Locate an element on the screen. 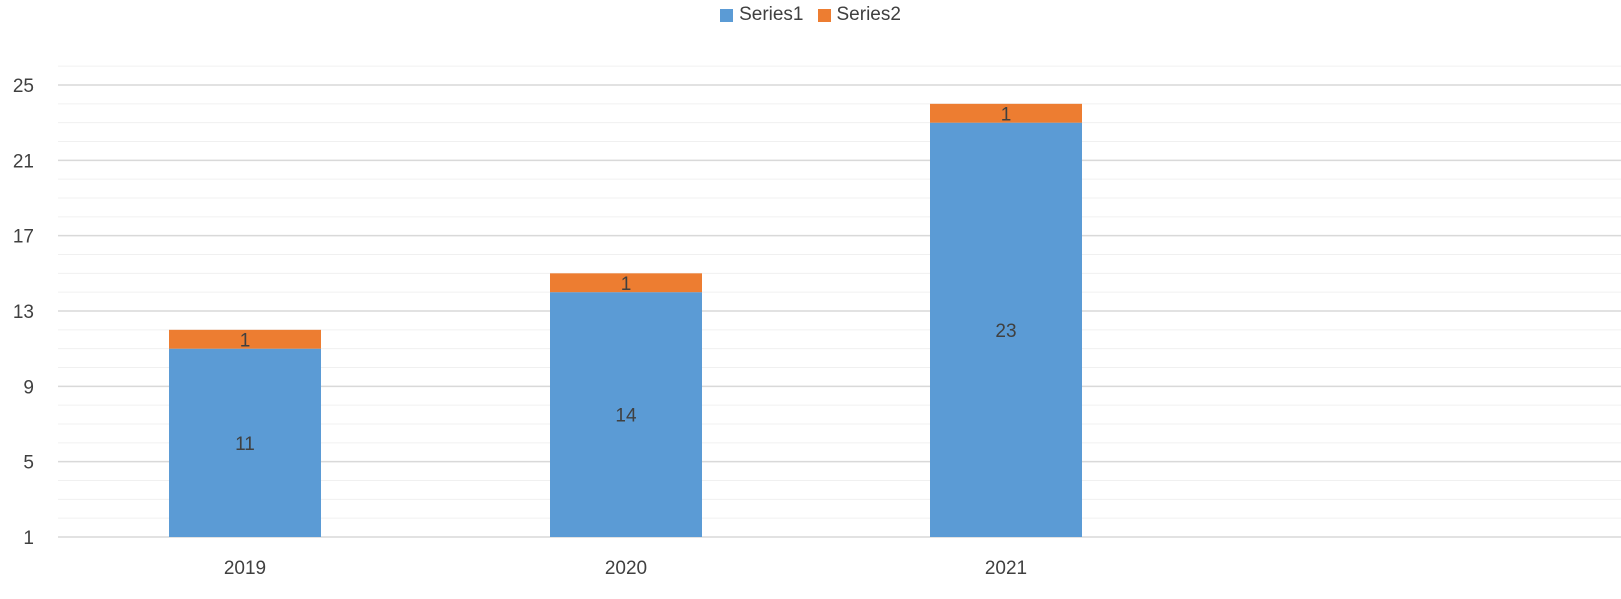 The width and height of the screenshot is (1621, 599). bar-series1-2020 is located at coordinates (626, 414).